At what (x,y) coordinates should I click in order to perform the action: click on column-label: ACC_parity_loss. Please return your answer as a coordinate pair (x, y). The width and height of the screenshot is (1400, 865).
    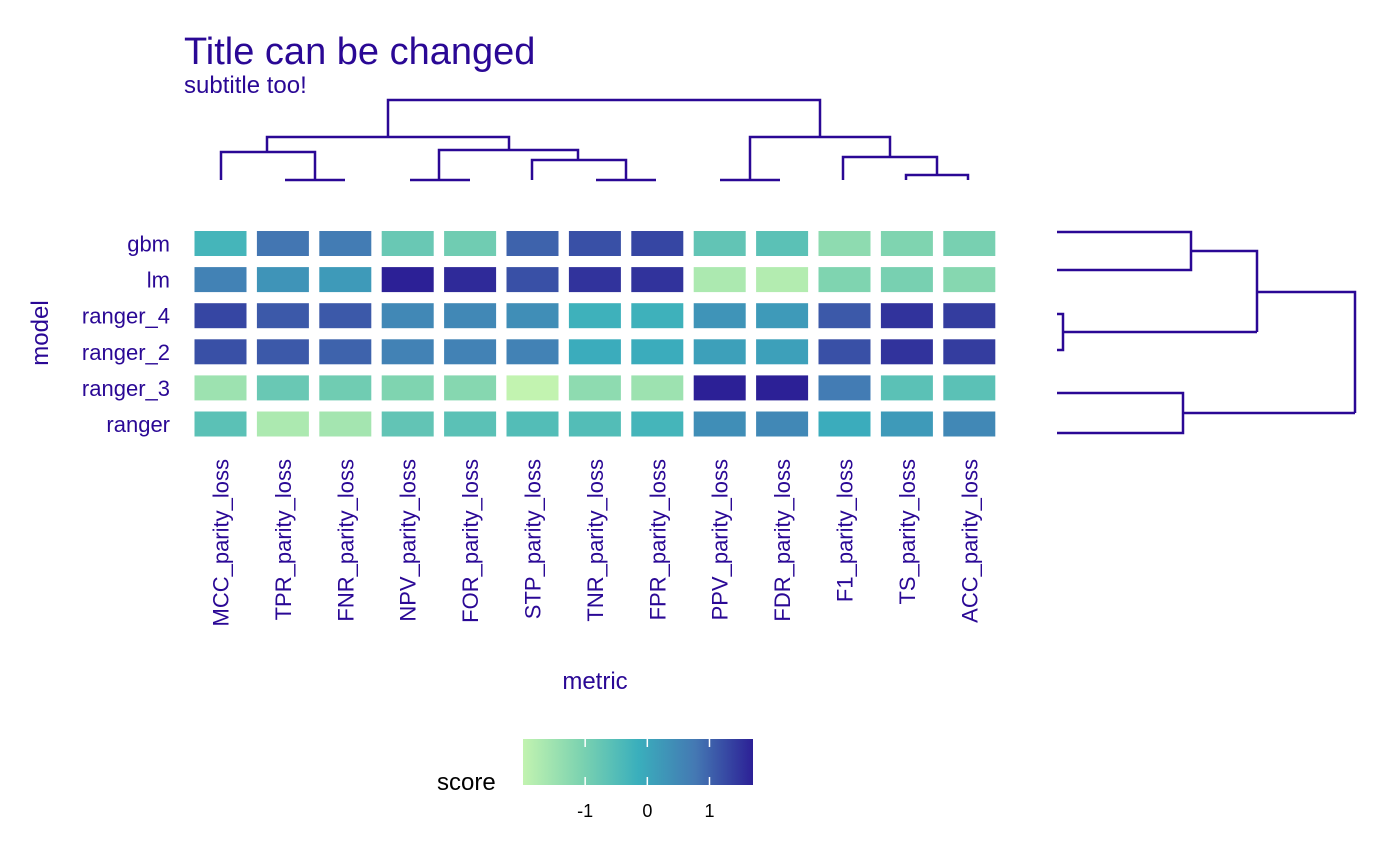
    Looking at the image, I should click on (969, 541).